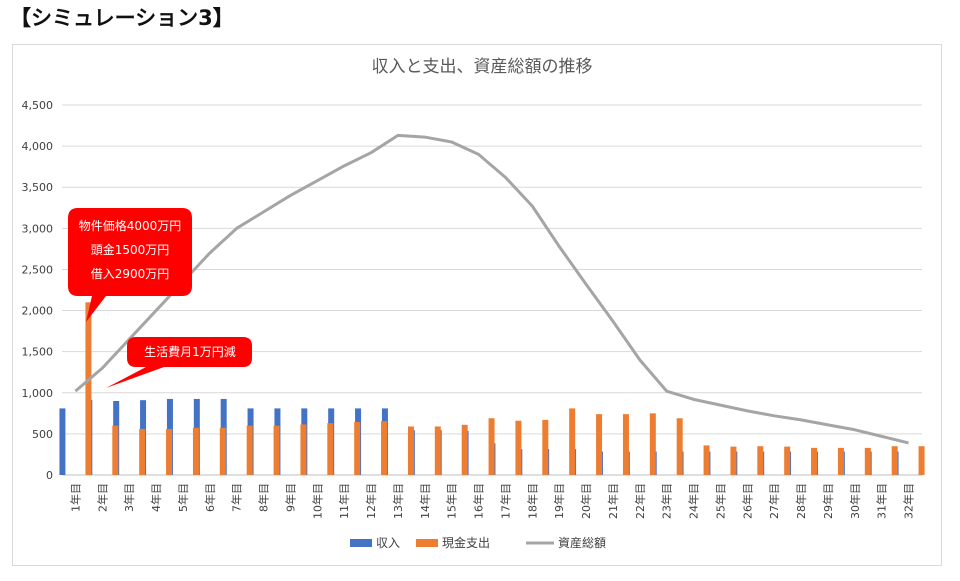 The image size is (960, 581). I want to click on x-tick-label: 11年目, so click(344, 501).